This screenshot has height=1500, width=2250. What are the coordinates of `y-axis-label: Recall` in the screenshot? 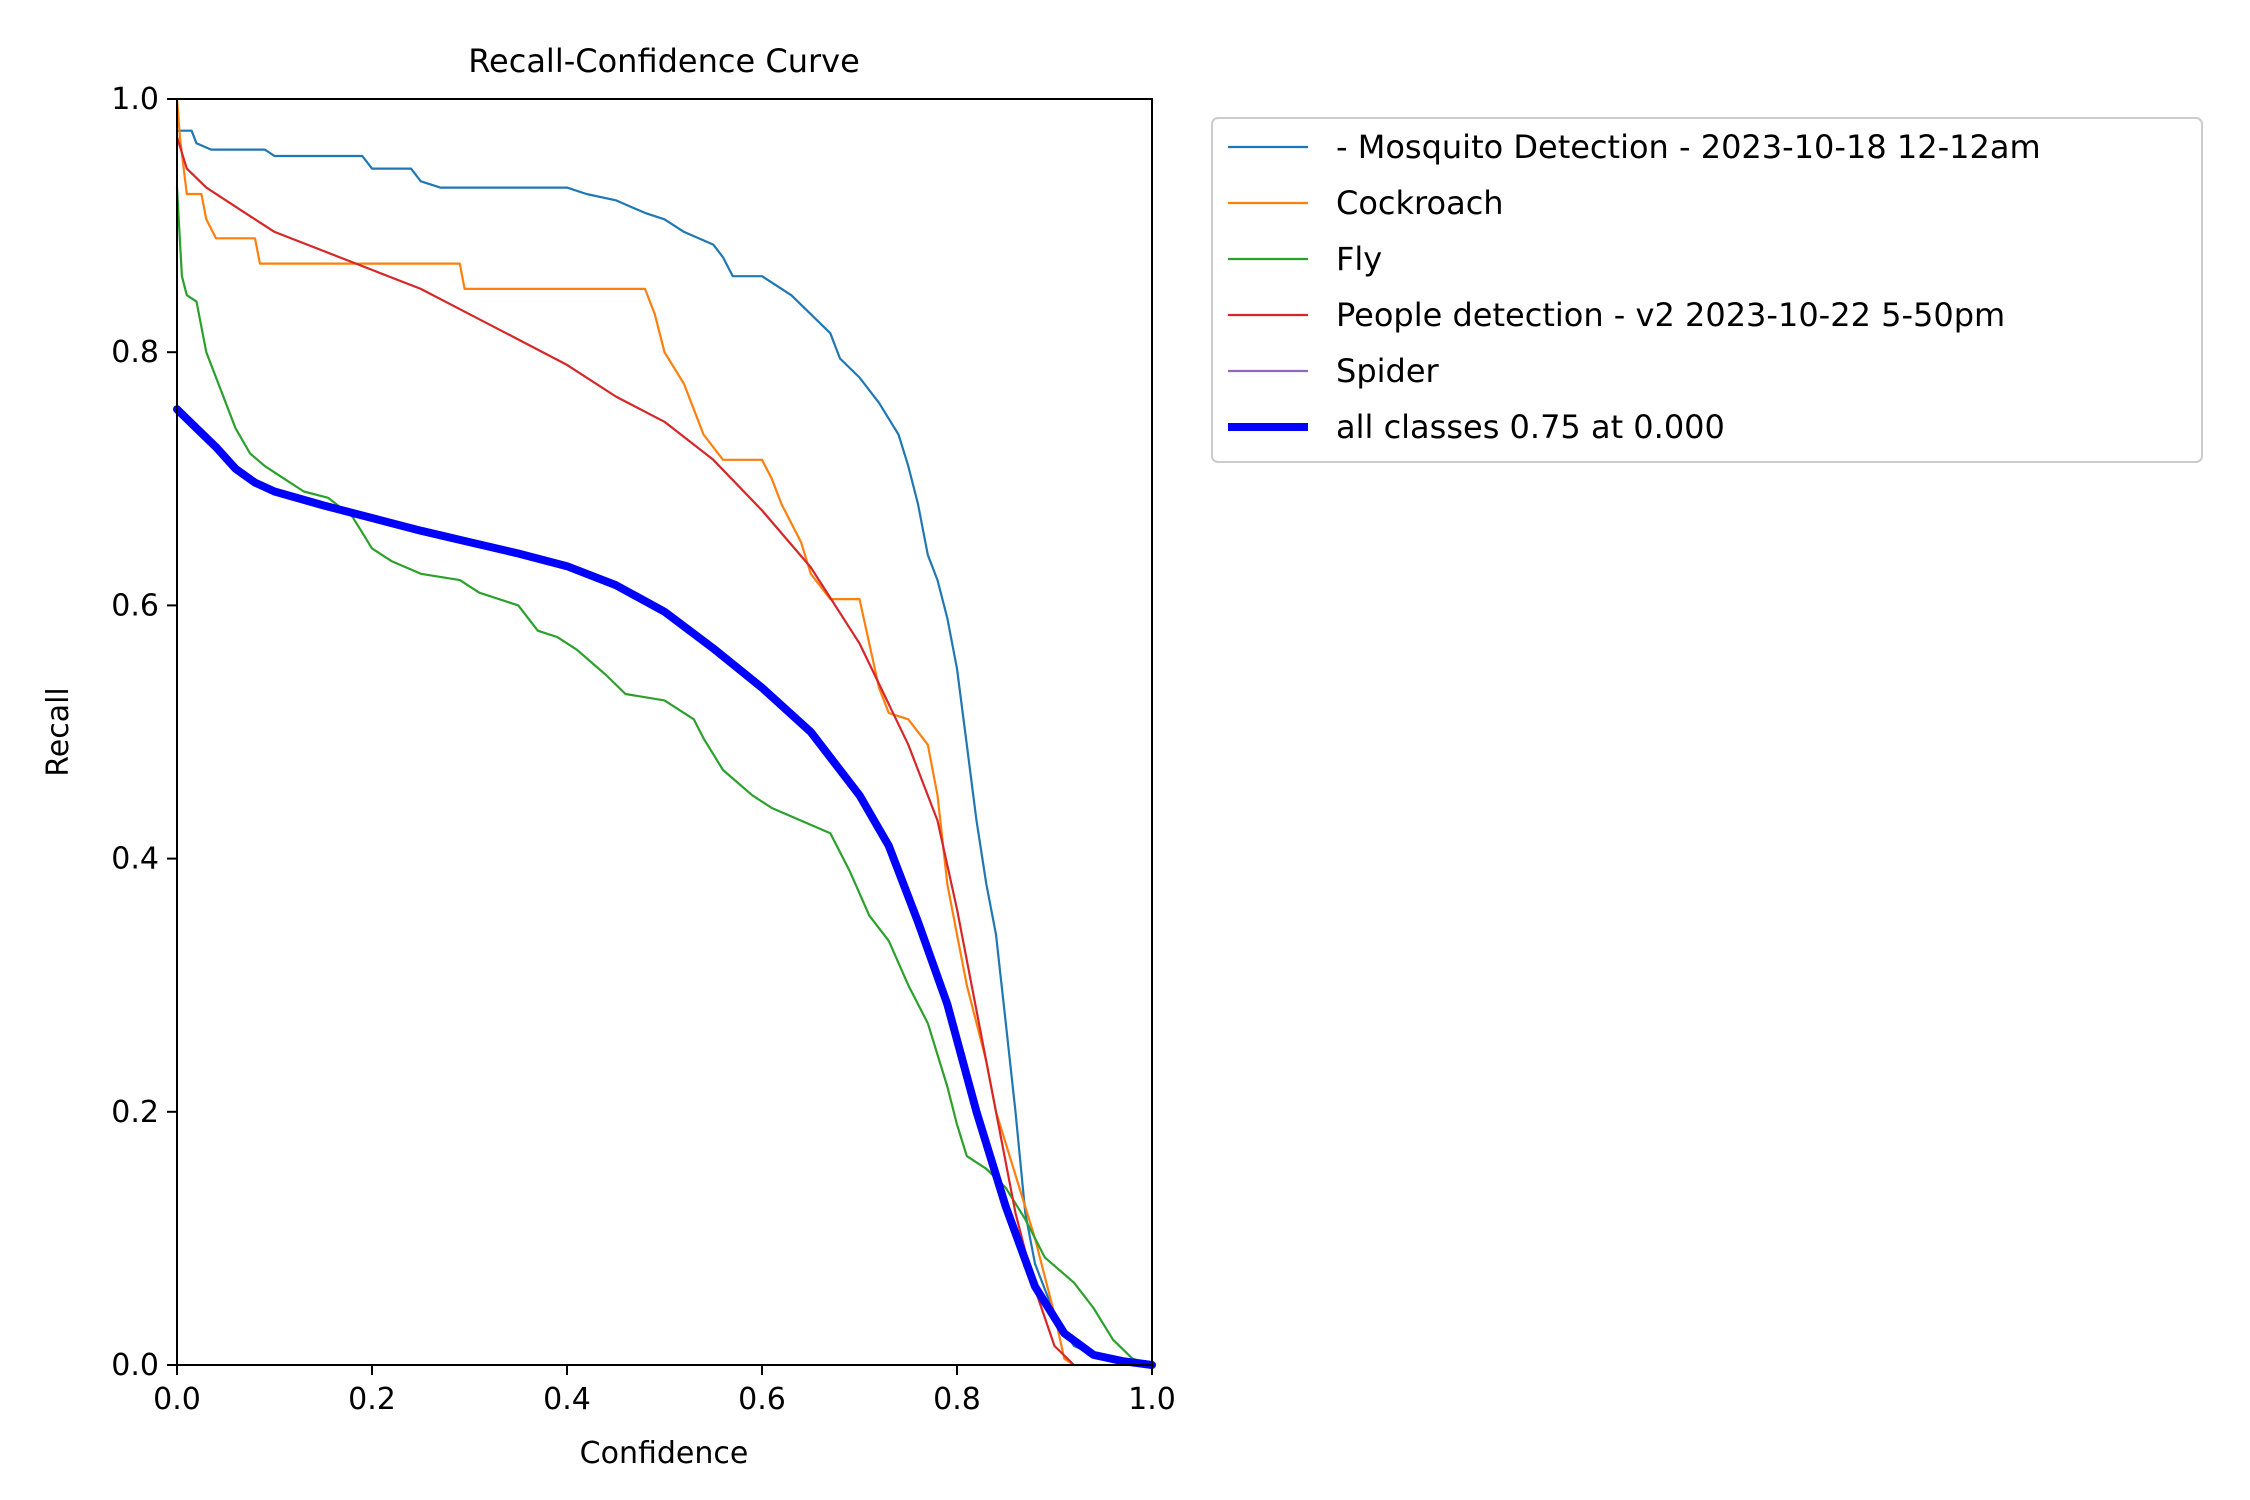 It's located at (58, 732).